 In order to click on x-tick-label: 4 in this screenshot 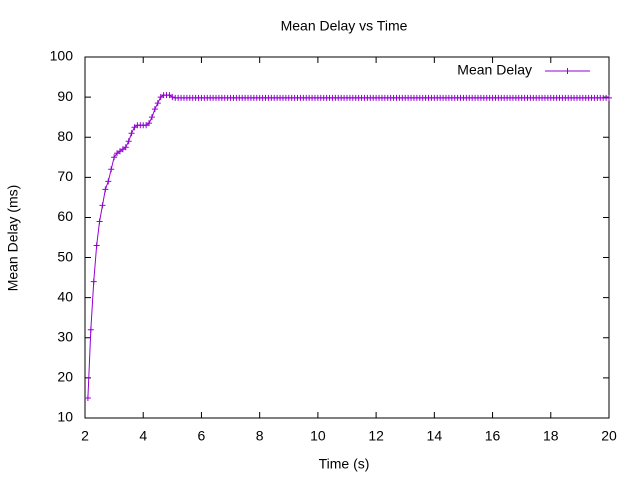, I will do `click(143, 436)`.